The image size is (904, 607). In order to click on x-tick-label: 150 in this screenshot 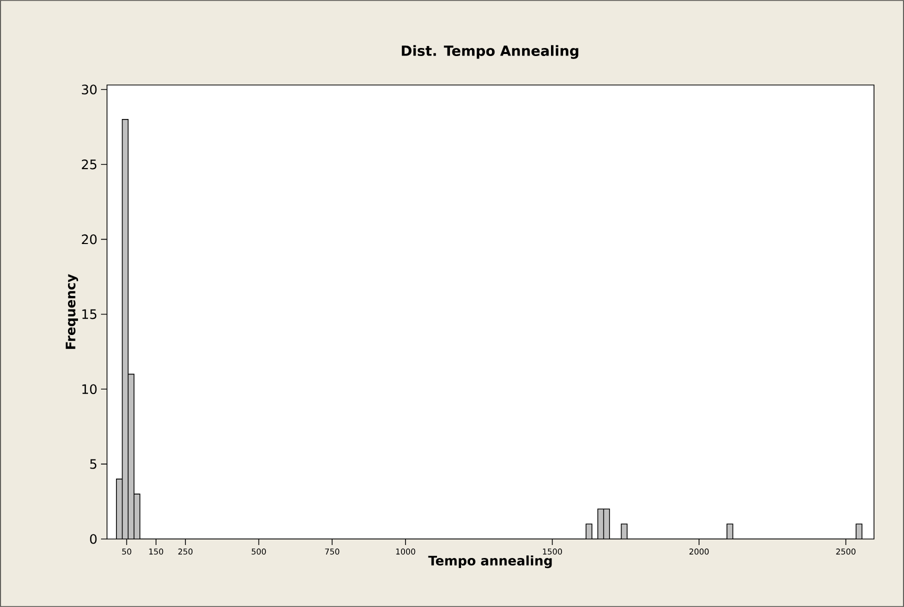, I will do `click(156, 551)`.